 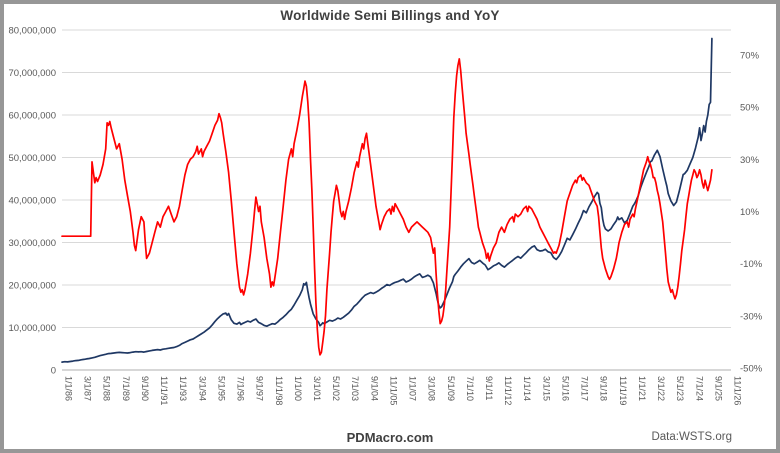 I want to click on x-axis-tick-label: 1/1/14, so click(x=527, y=388).